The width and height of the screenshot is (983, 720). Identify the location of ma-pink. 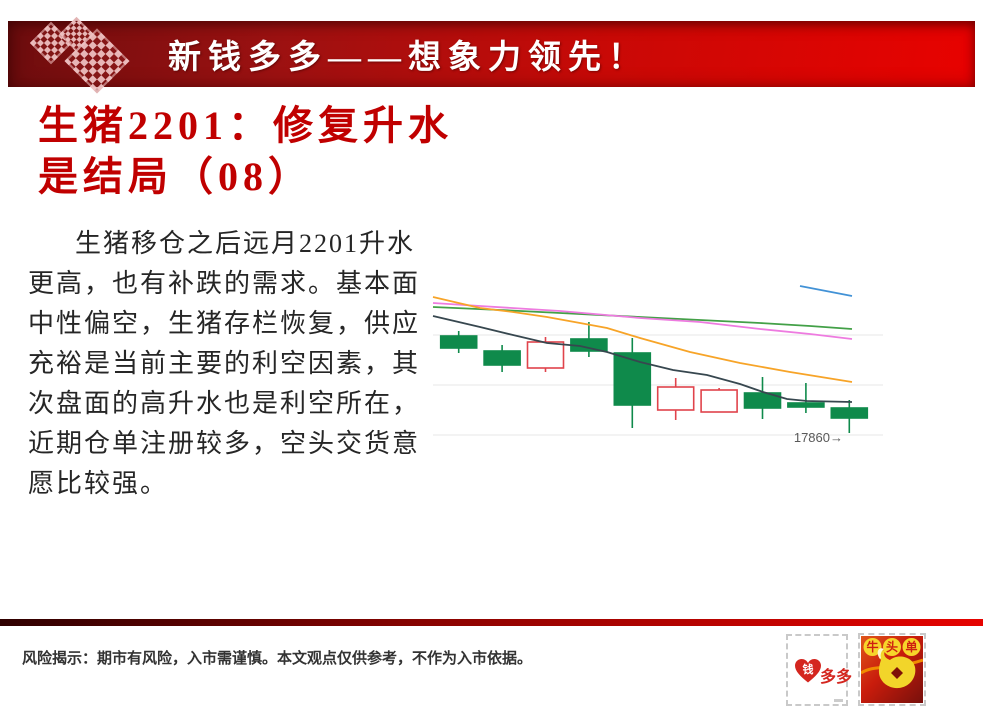
(642, 321).